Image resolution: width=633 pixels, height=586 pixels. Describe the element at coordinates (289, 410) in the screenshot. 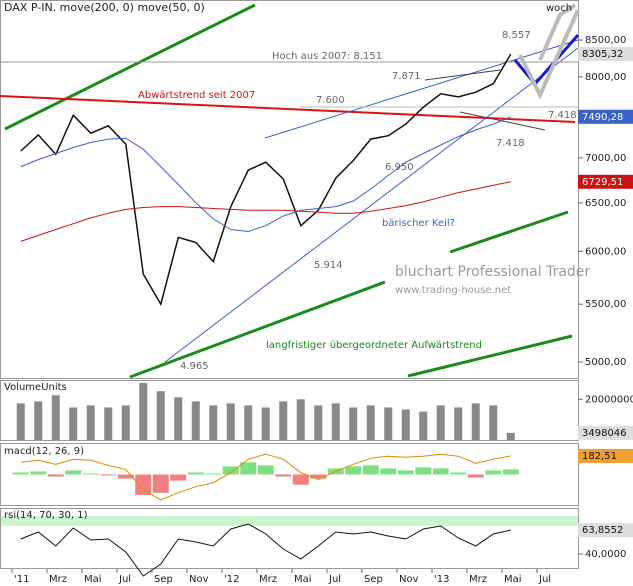

I see `volume-panel` at that location.